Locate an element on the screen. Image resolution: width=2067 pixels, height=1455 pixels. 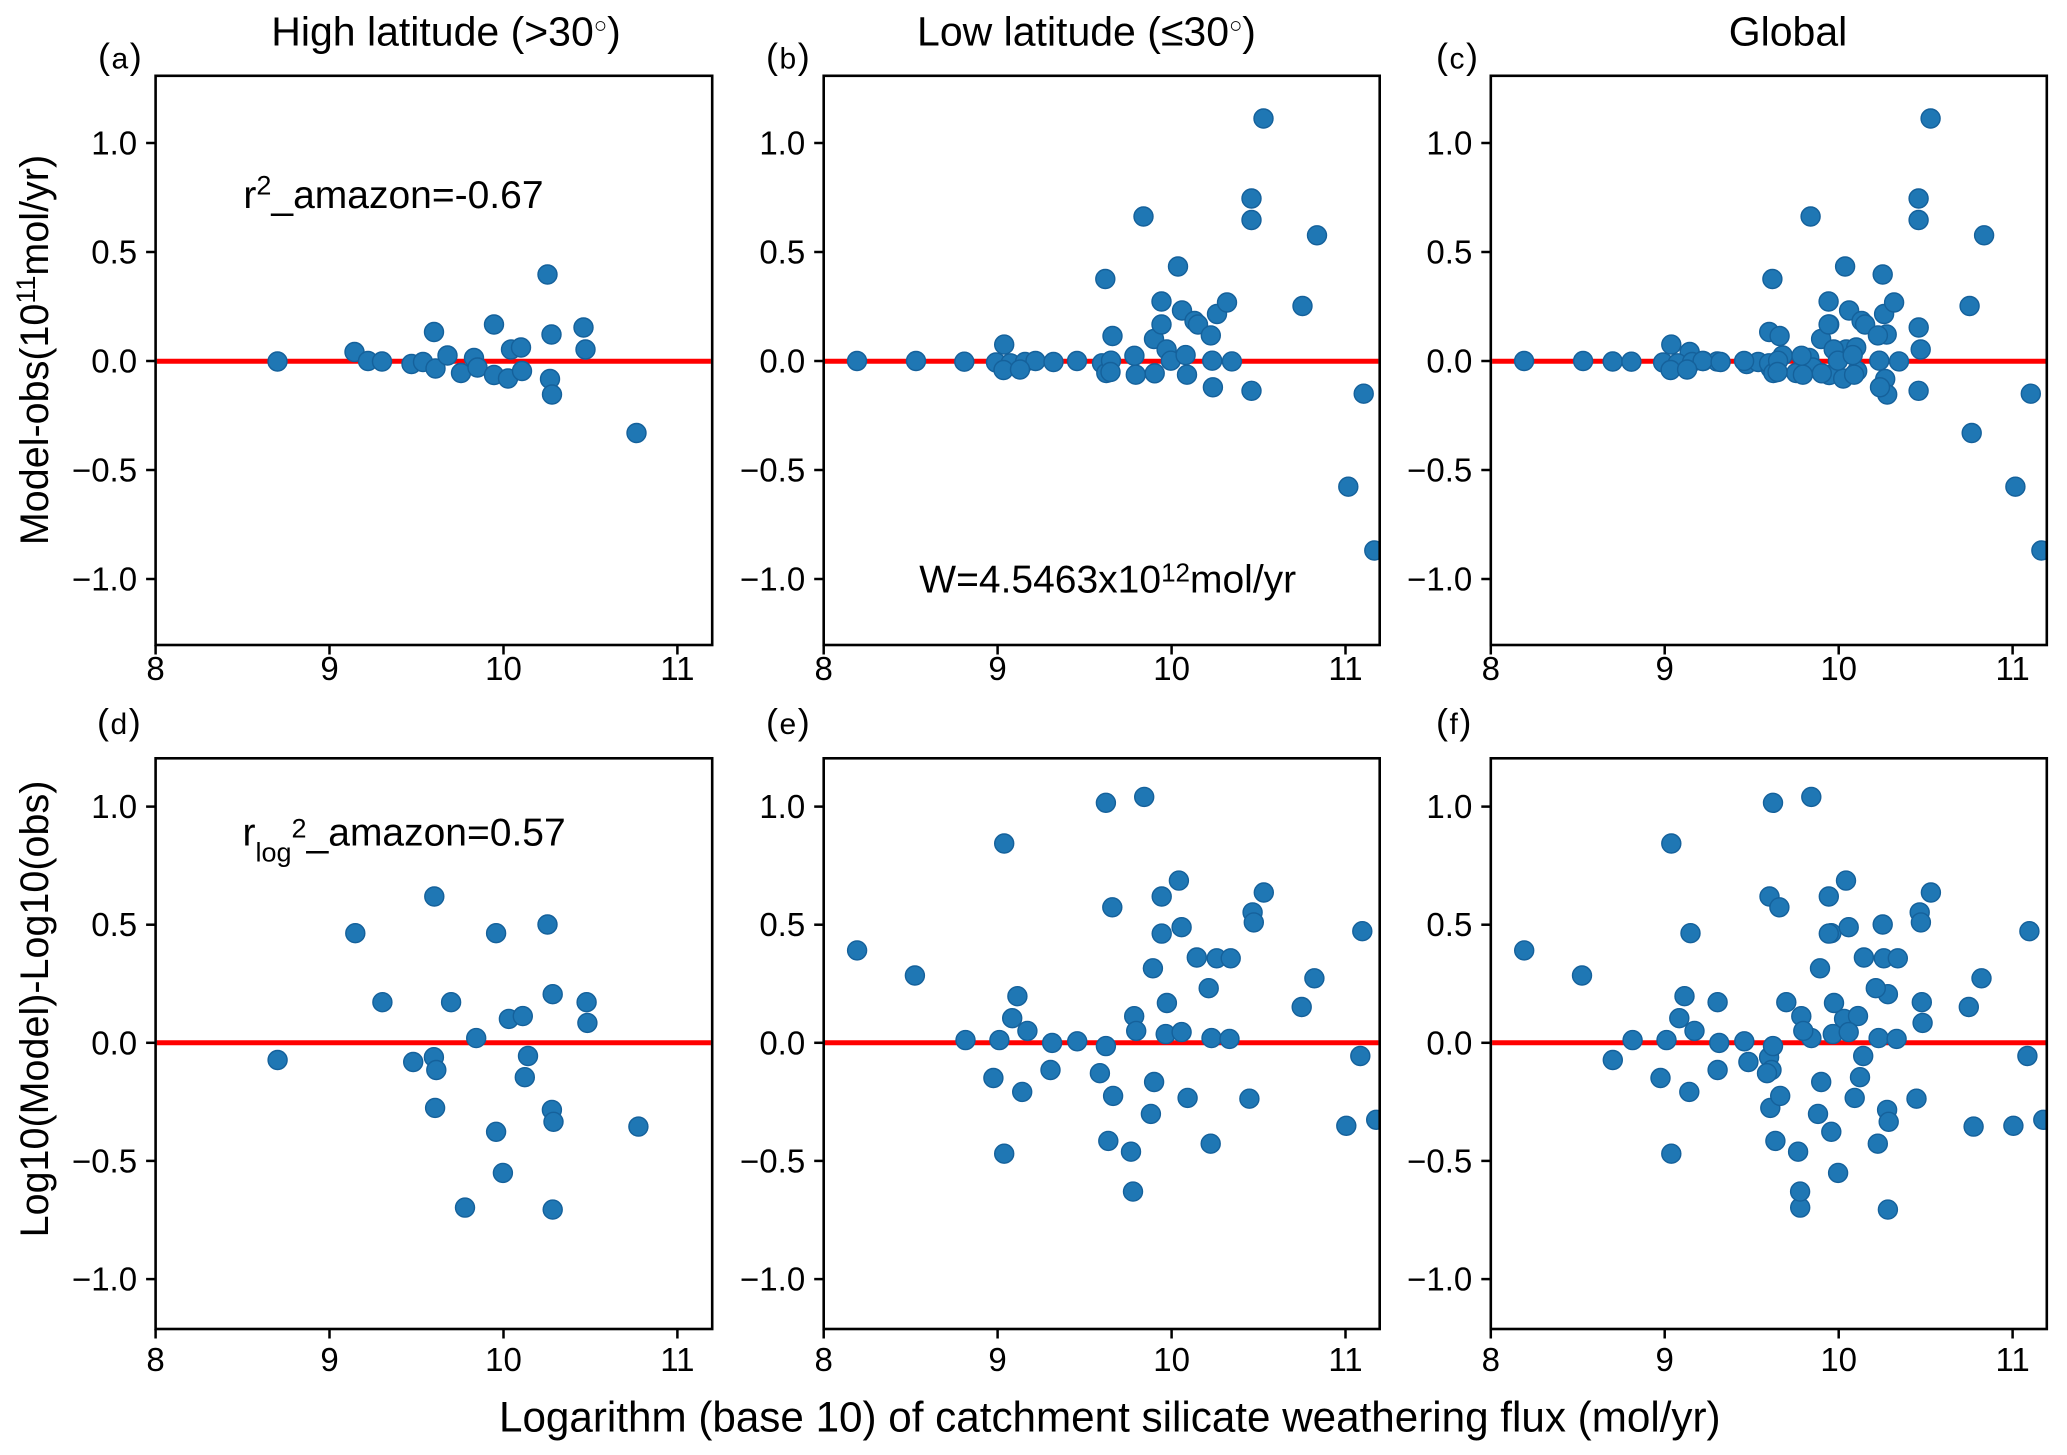
svg-text: Global is located at coordinates (1788, 31).